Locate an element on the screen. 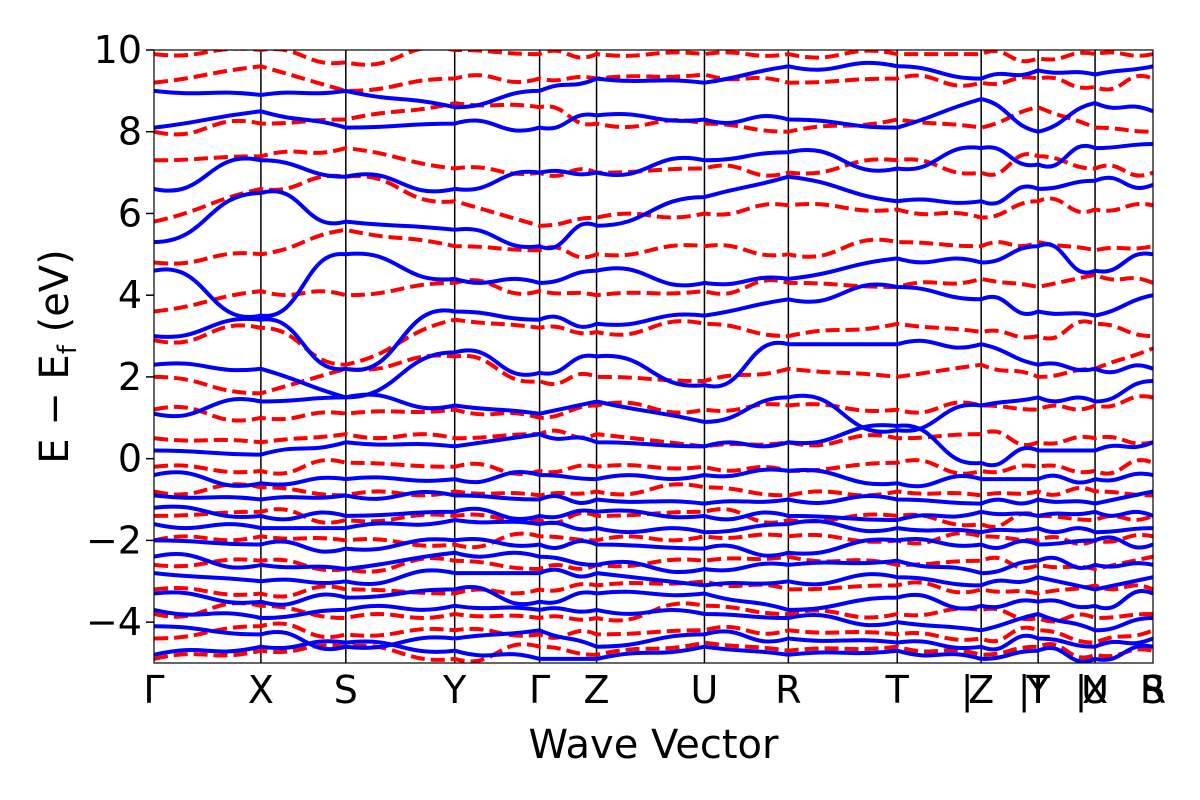 The width and height of the screenshot is (1200, 800). y-axis-ticks: −4 −2 0 2 4 6 8 10 is located at coordinates (120, 336).